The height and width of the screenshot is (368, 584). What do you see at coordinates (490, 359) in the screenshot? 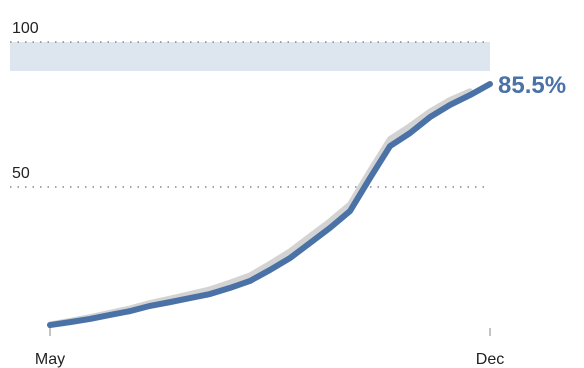
I see `x-tick-label: Dec` at bounding box center [490, 359].